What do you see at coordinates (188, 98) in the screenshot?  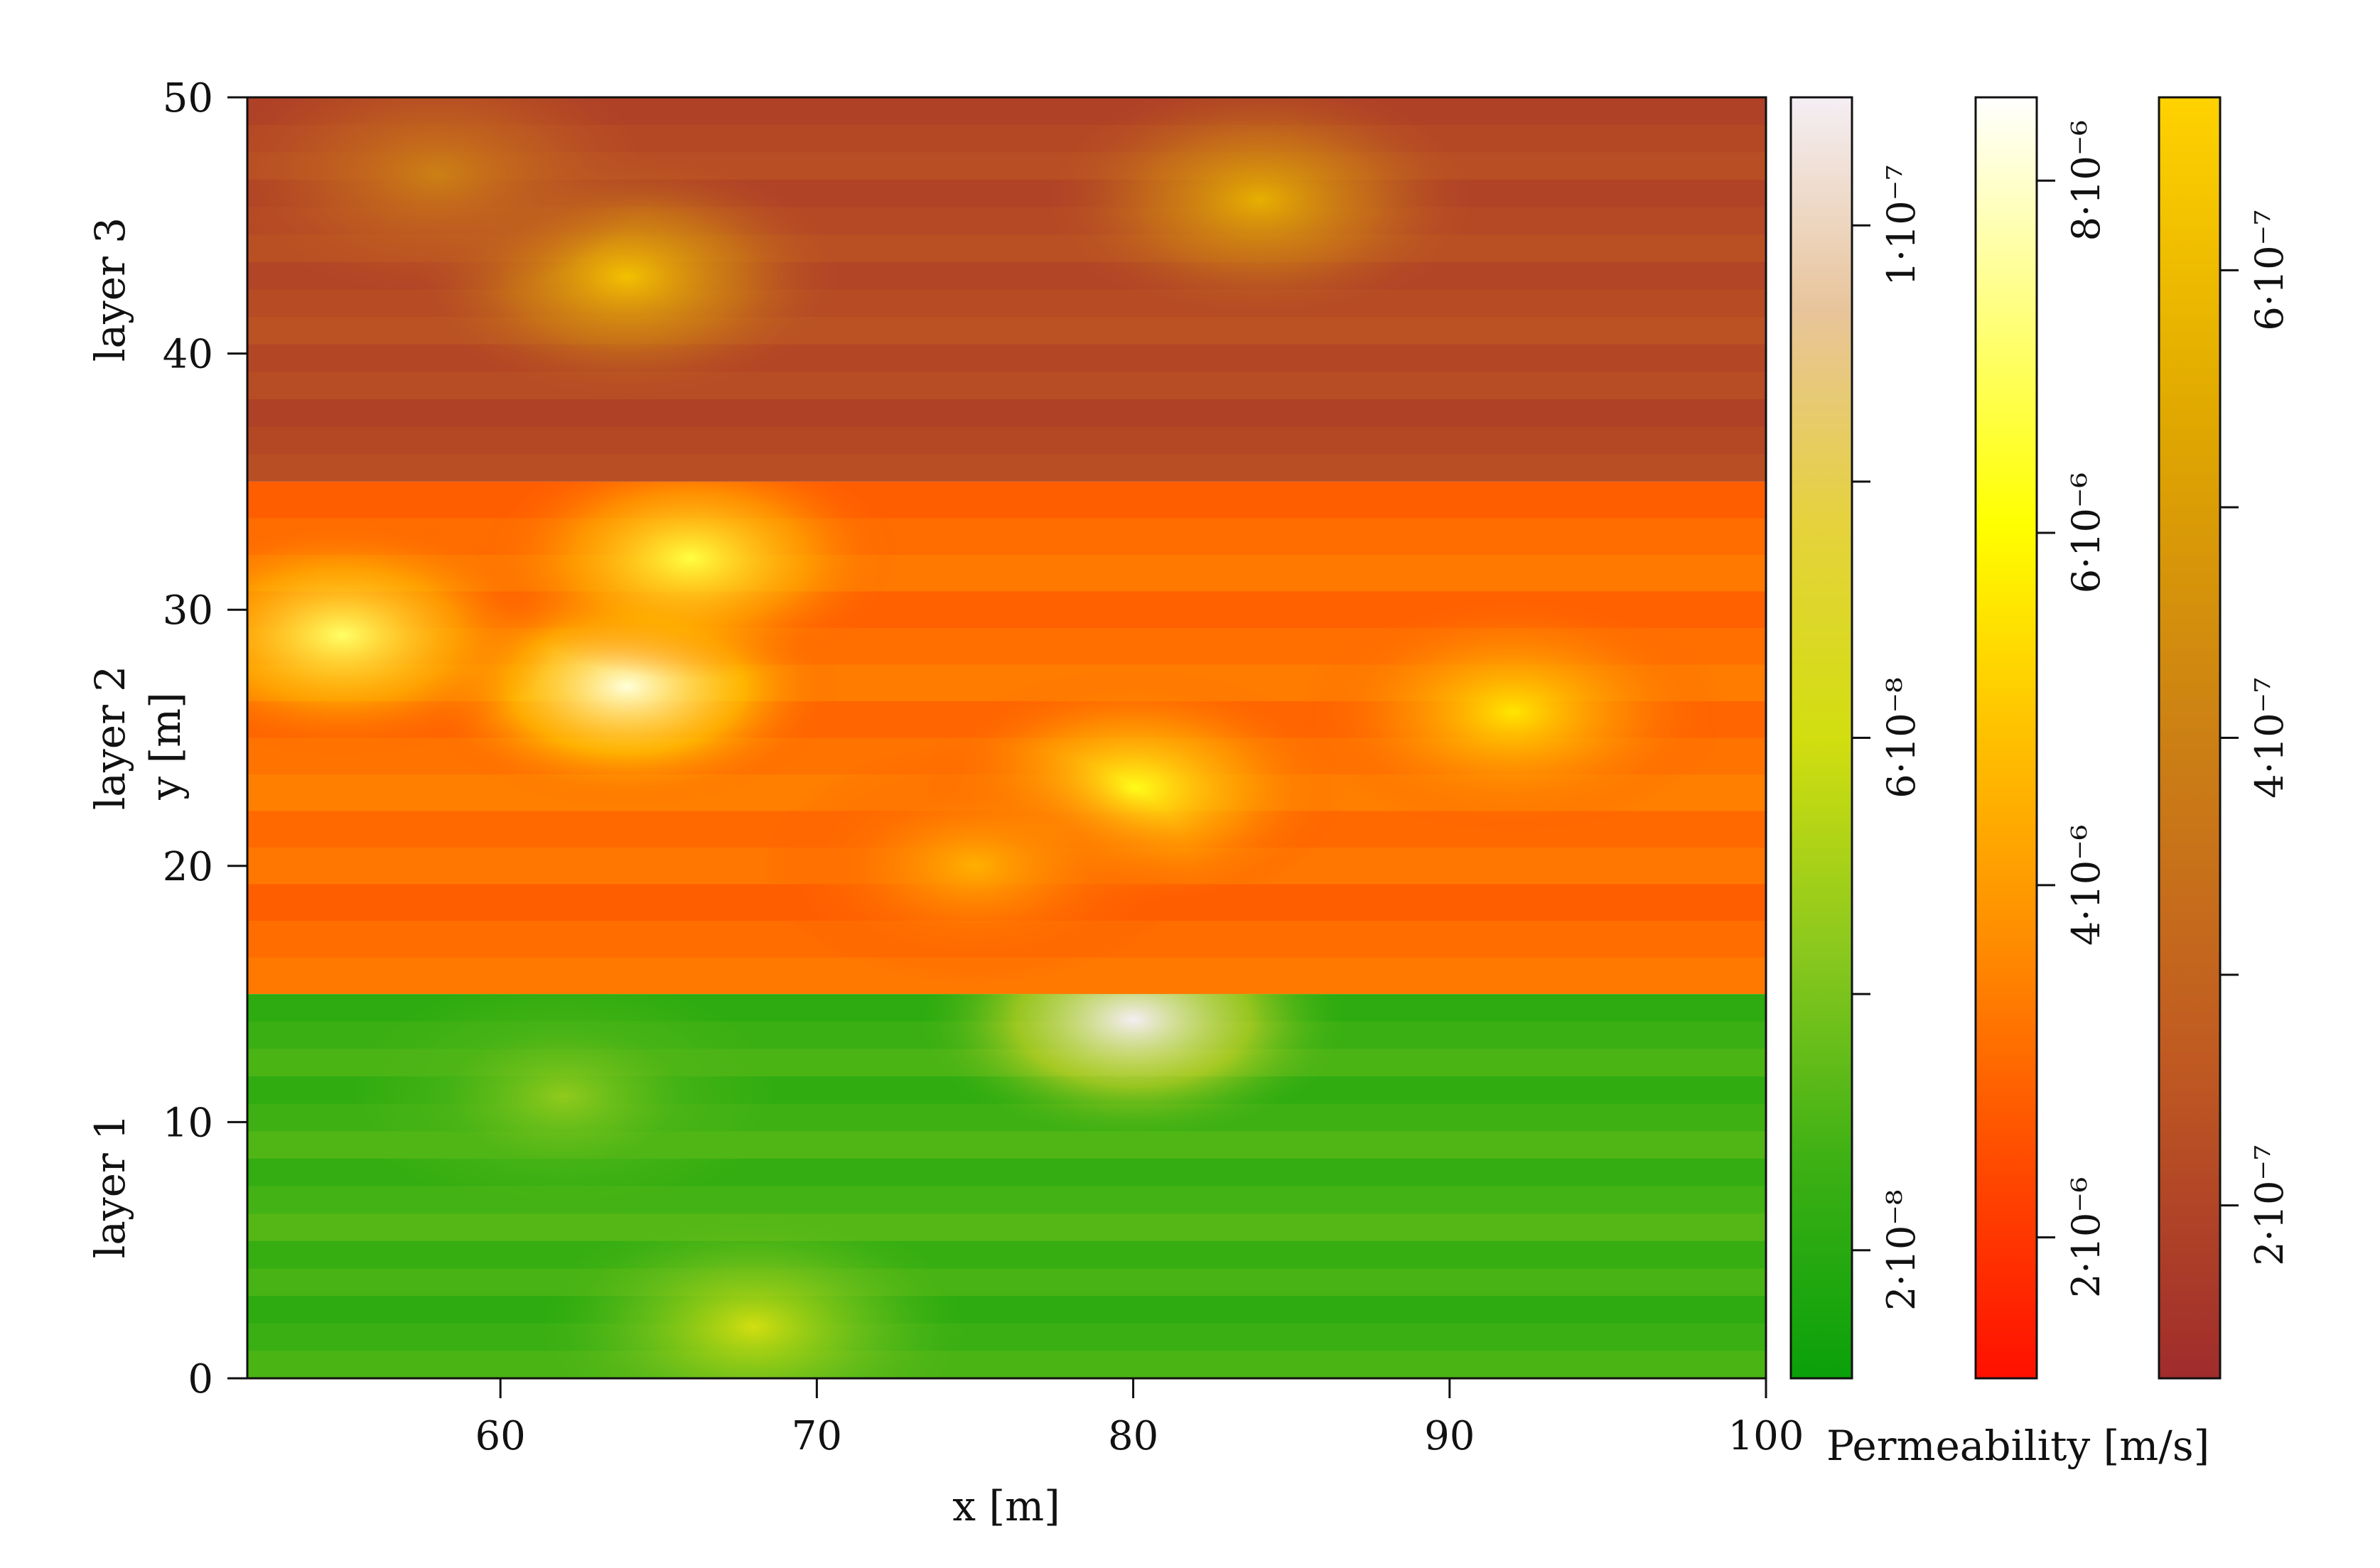 I see `y-tick-label: 50` at bounding box center [188, 98].